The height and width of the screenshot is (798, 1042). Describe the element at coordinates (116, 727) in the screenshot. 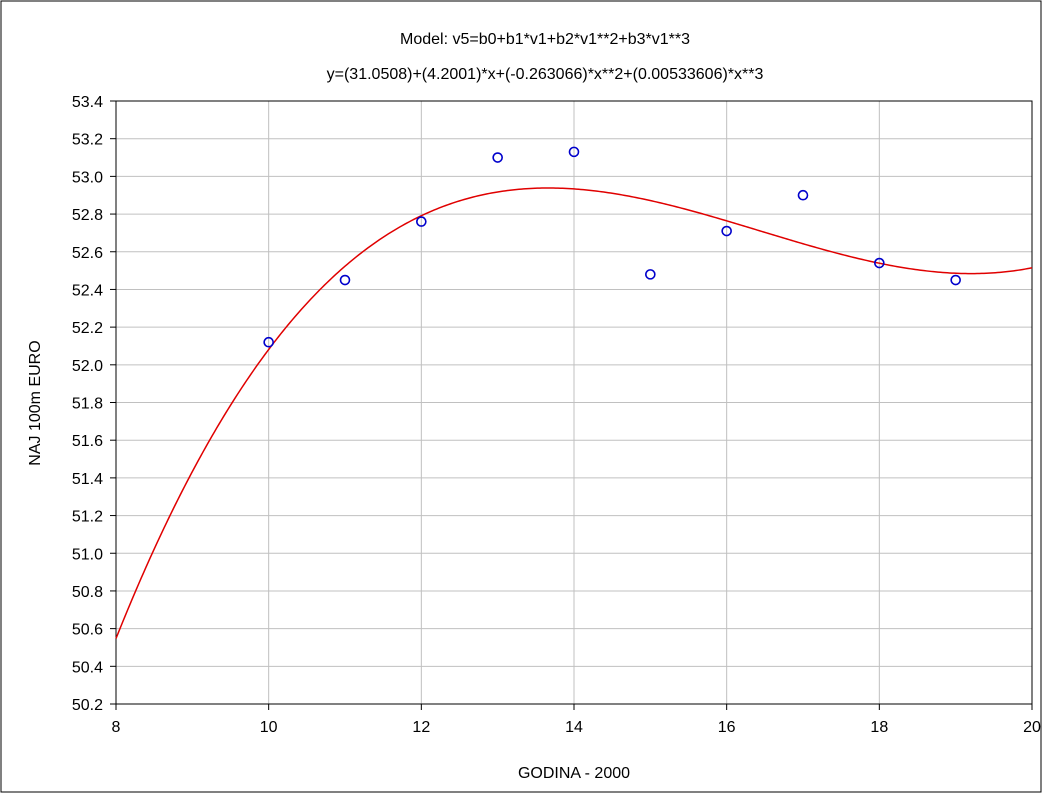

I see `x-tick-label: 8` at that location.